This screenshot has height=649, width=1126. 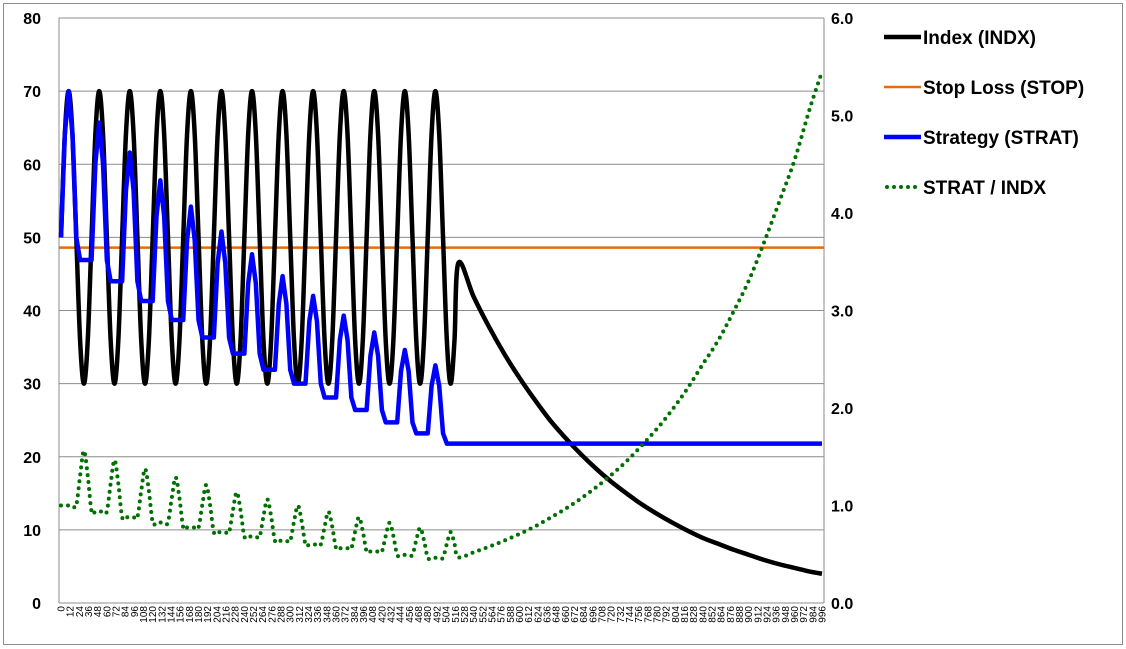 What do you see at coordinates (758, 614) in the screenshot?
I see `x-axis-tick-label: 912` at bounding box center [758, 614].